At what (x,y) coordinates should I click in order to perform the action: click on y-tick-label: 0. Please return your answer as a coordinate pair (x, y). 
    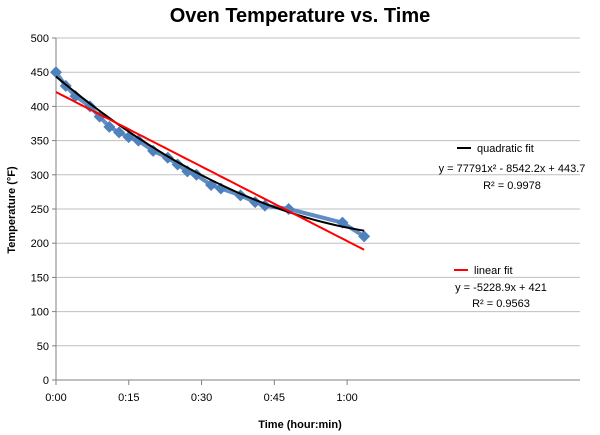
    Looking at the image, I should click on (46, 381).